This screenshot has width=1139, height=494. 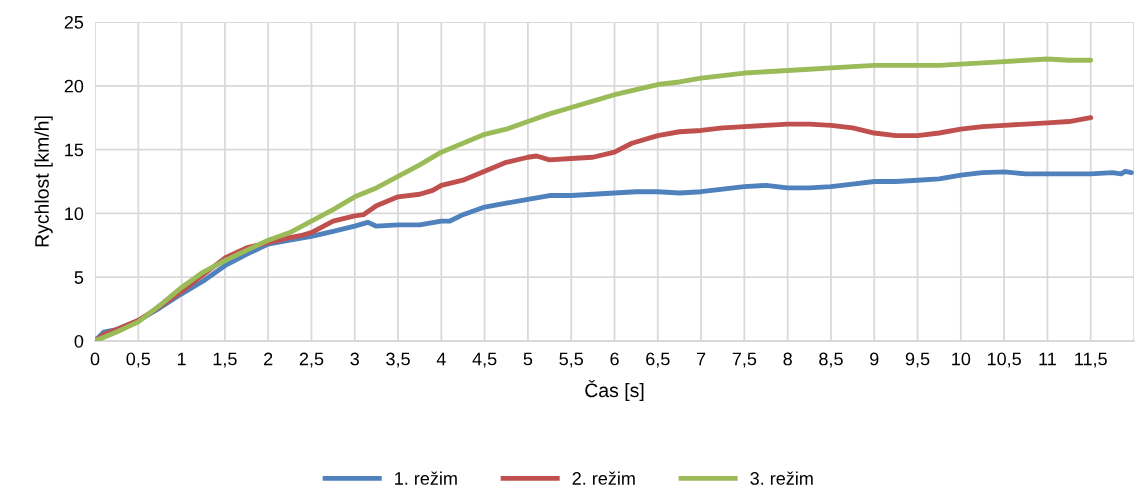 What do you see at coordinates (181, 359) in the screenshot?
I see `x-tick-label: 1` at bounding box center [181, 359].